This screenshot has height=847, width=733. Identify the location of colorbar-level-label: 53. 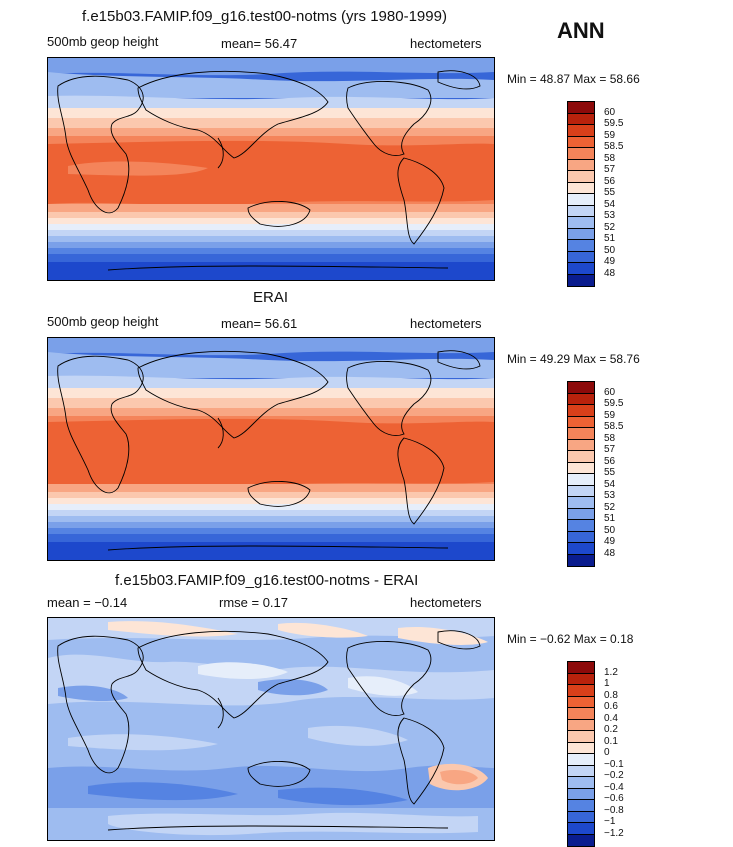
(610, 215).